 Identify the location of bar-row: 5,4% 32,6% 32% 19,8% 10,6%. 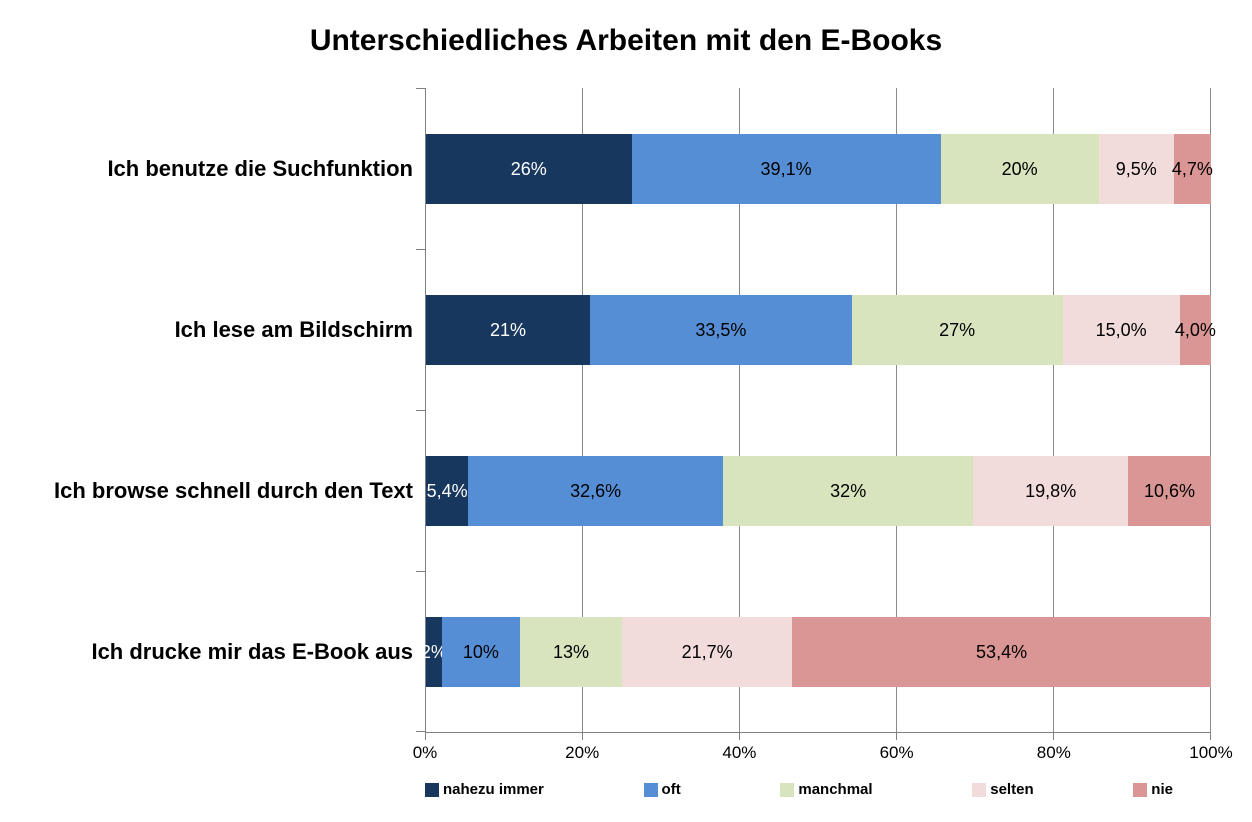
(818, 490).